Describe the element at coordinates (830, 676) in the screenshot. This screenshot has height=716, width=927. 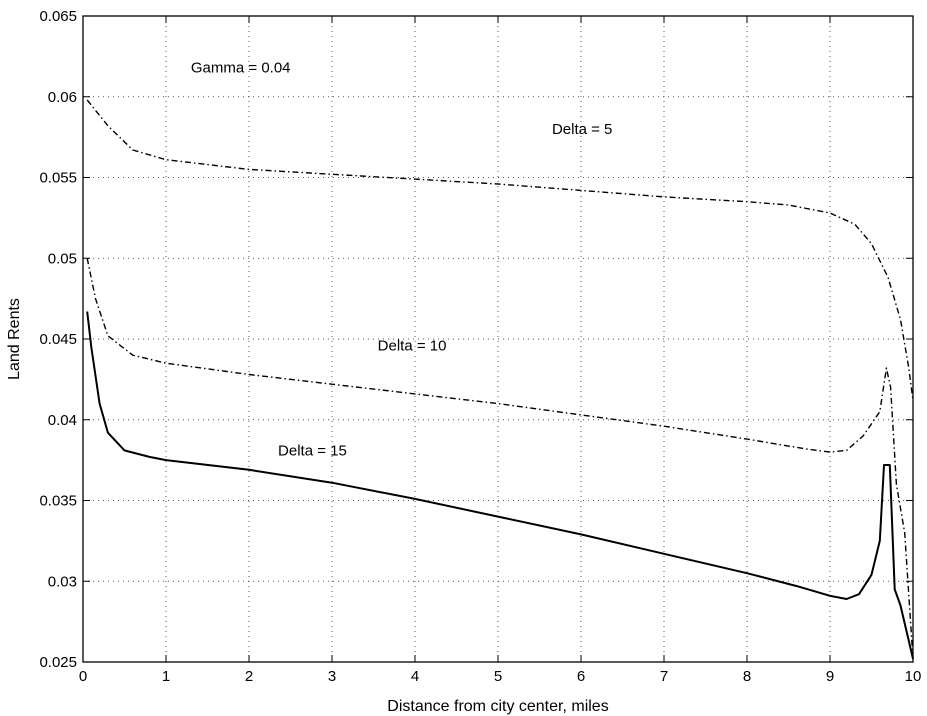
I see `x-tick-label: 9` at that location.